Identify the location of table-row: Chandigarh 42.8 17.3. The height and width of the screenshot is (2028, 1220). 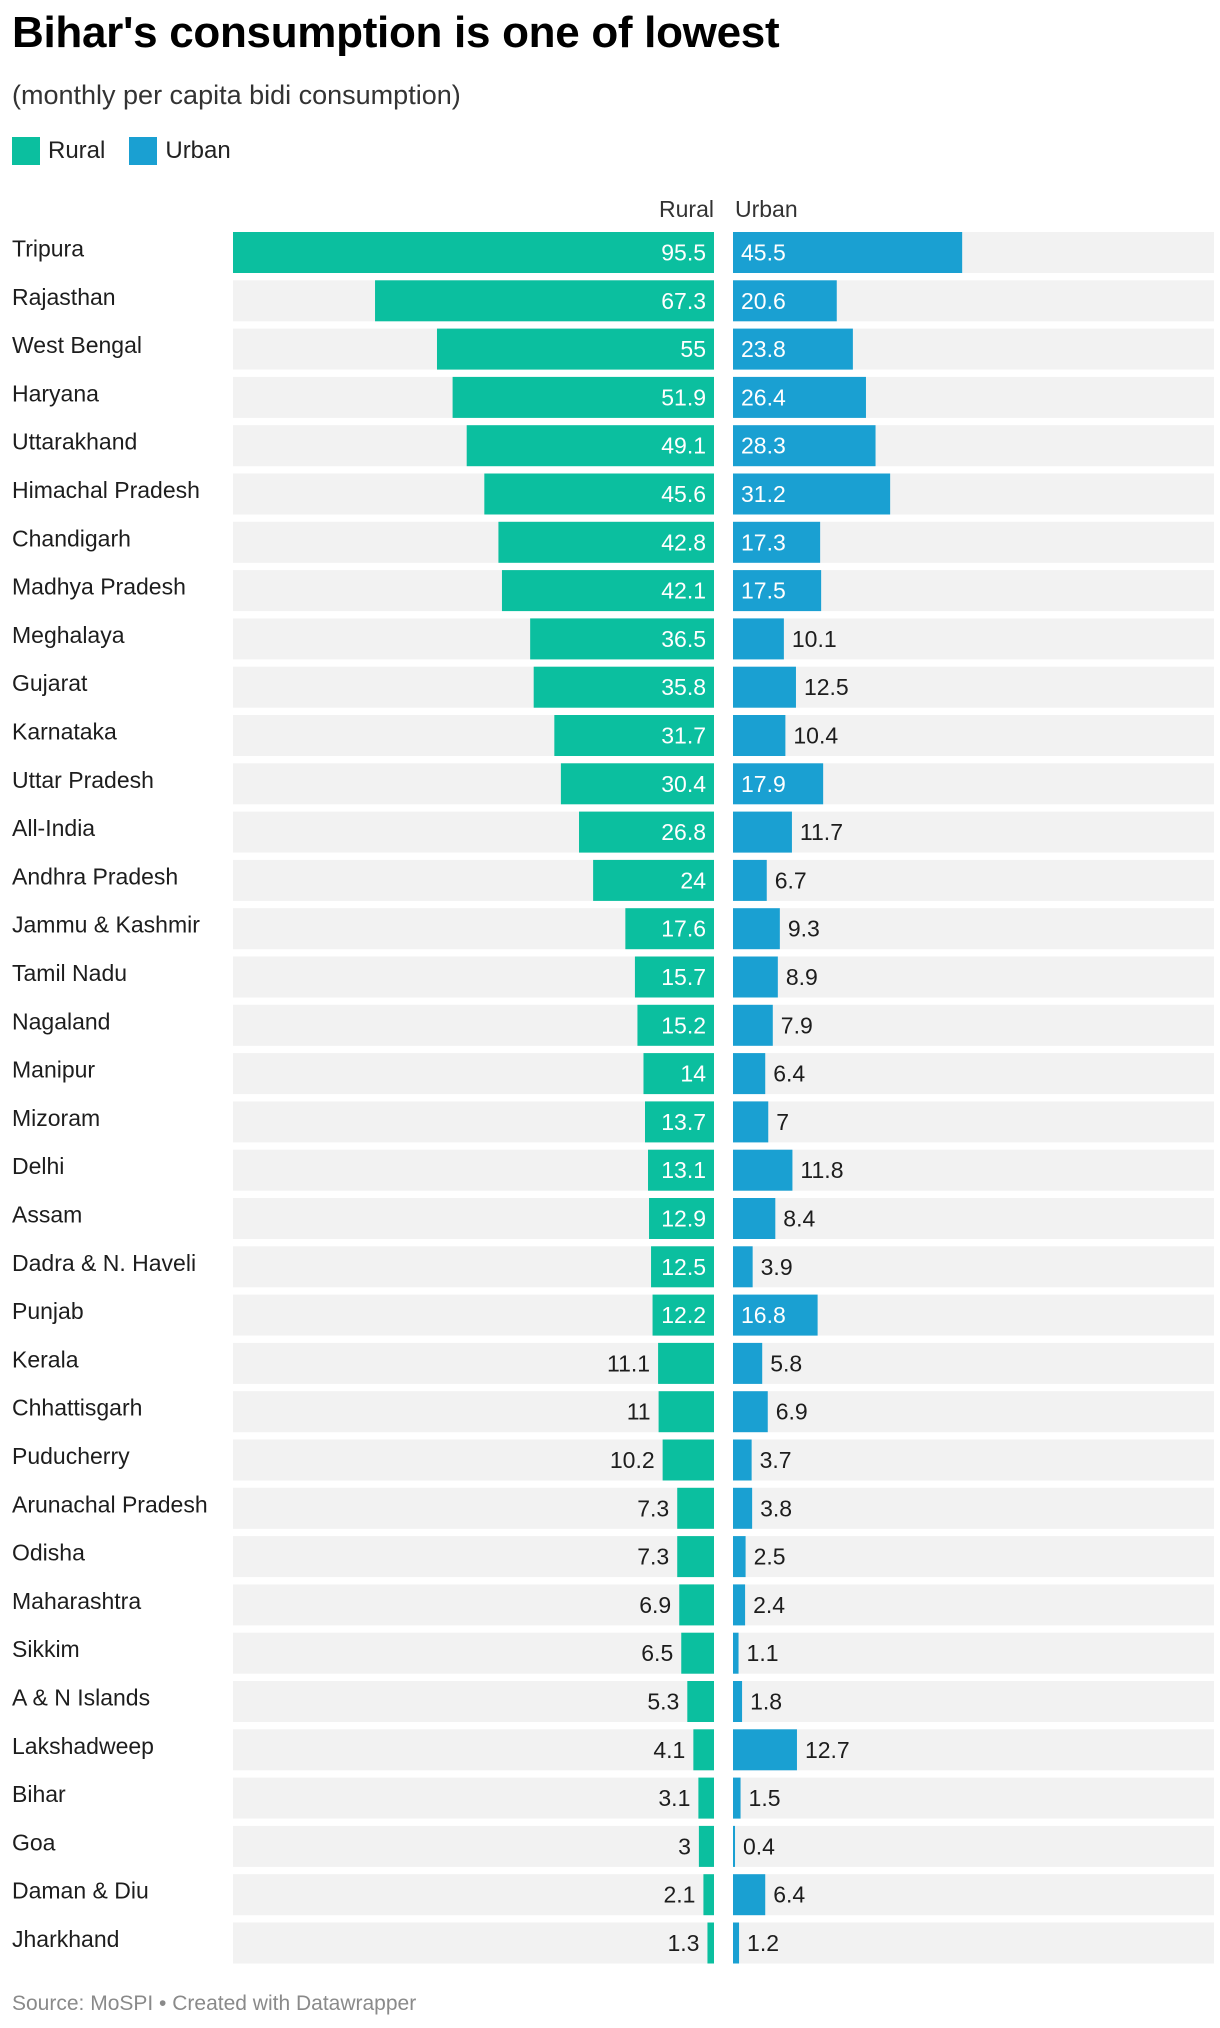
(613, 542).